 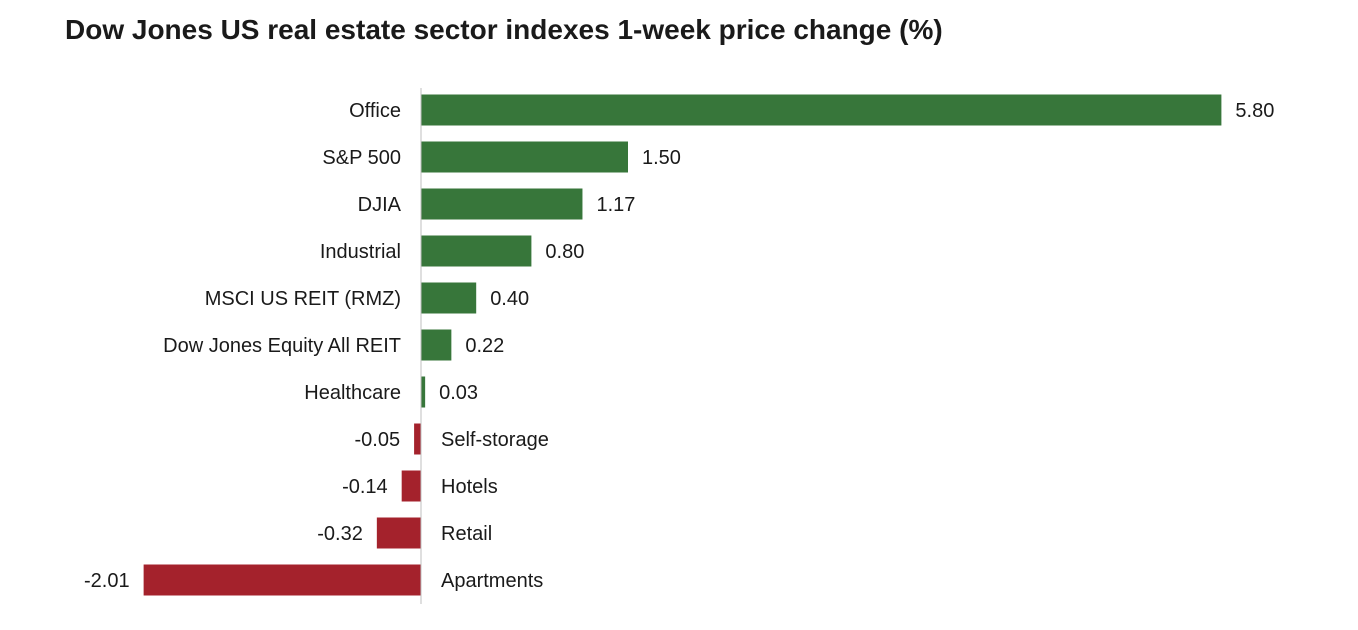 I want to click on bar-industrial, so click(x=476, y=251).